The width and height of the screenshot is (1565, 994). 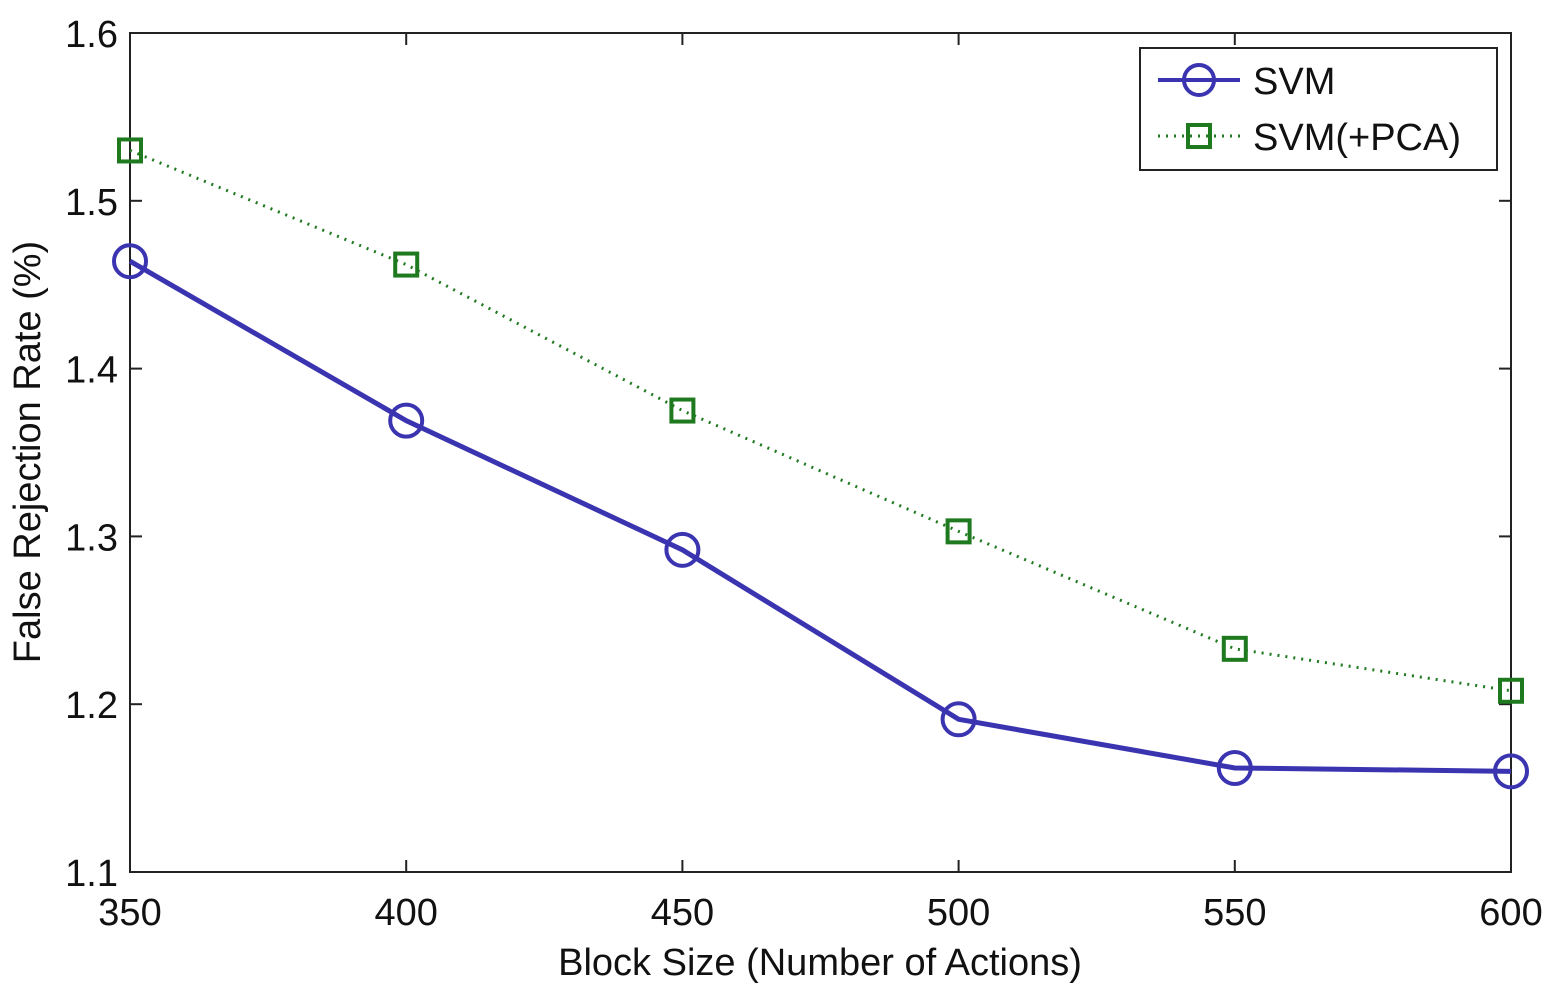 I want to click on y-tick-label: 1.3, so click(x=91, y=538).